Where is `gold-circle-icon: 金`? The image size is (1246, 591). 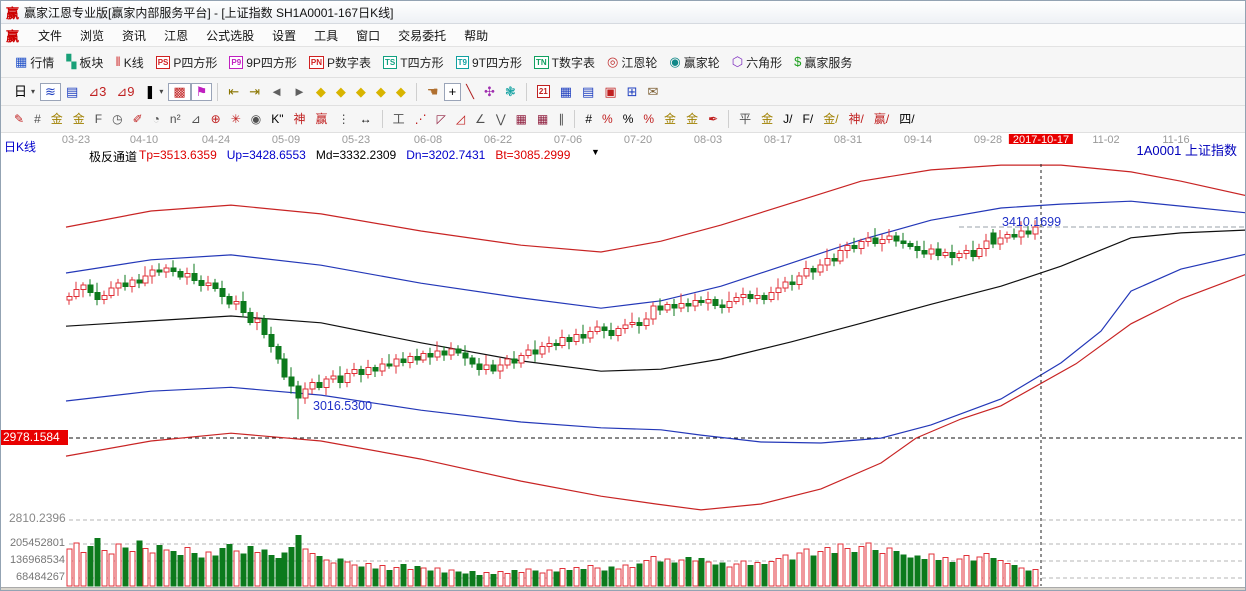
gold-circle-icon: 金 is located at coordinates (670, 119).